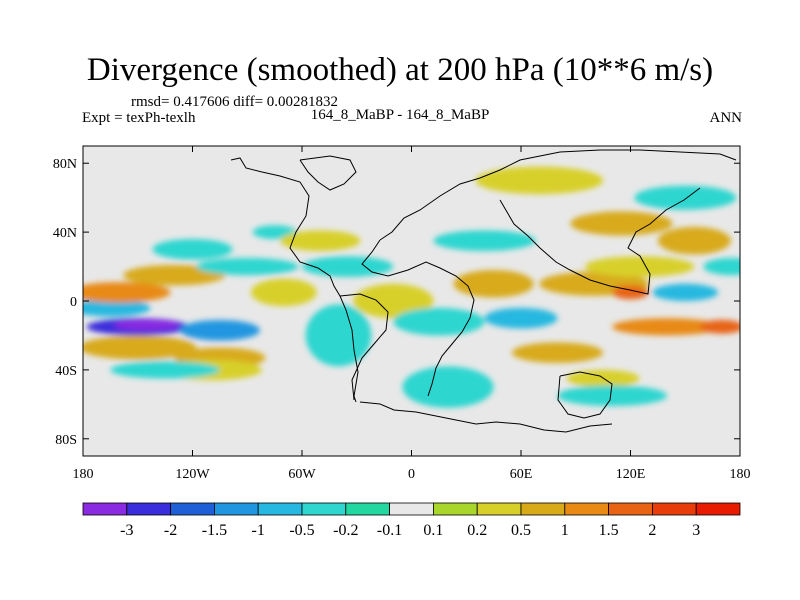 This screenshot has width=800, height=600. I want to click on colorbar-level-label: 2, so click(652, 530).